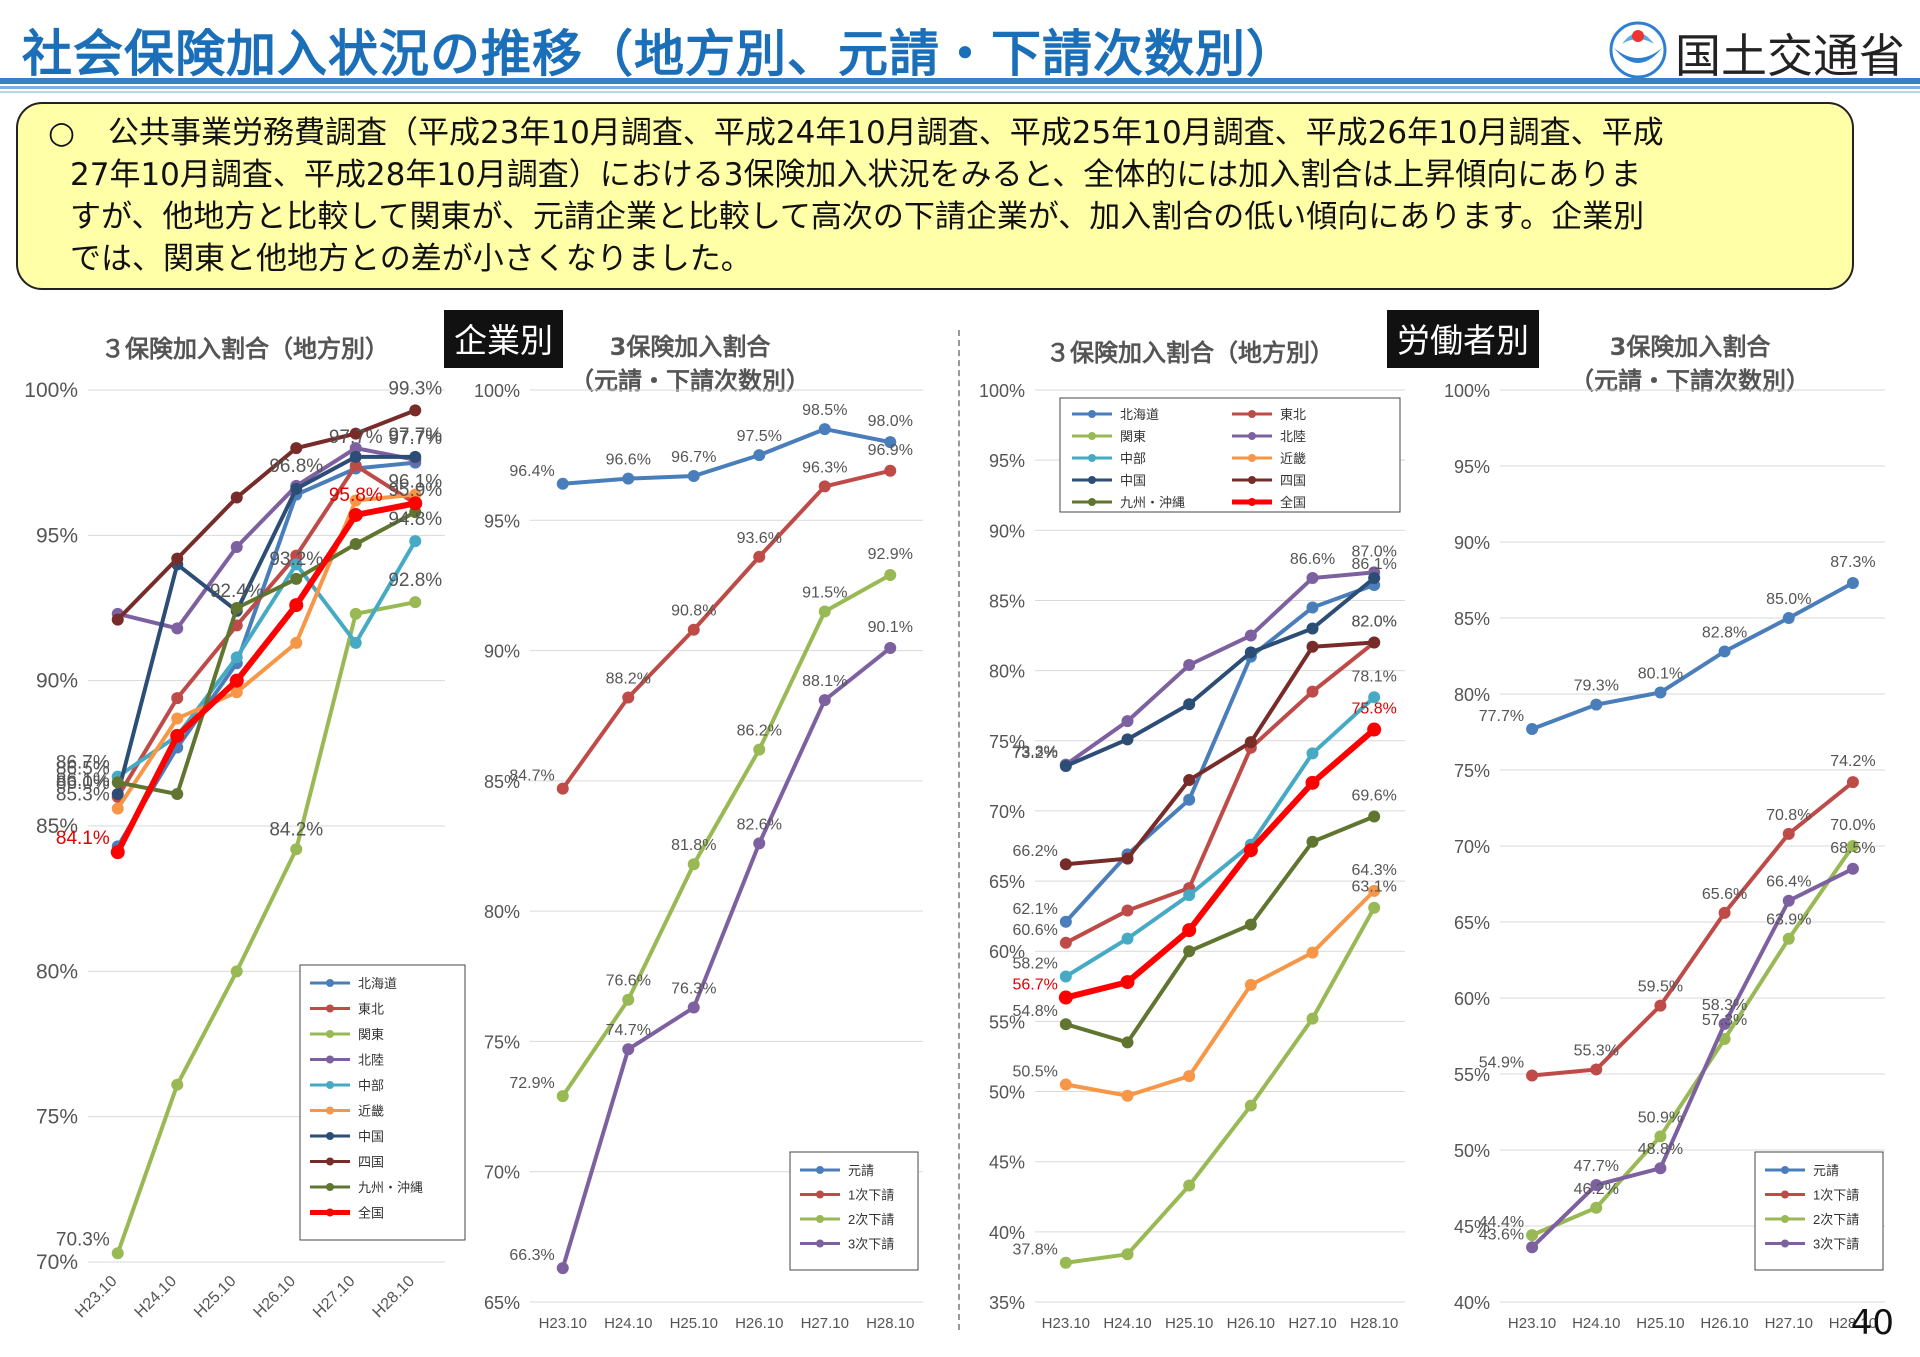 The height and width of the screenshot is (1357, 1920). Describe the element at coordinates (1501, 716) in the screenshot. I see `data-label: 77.7%` at that location.